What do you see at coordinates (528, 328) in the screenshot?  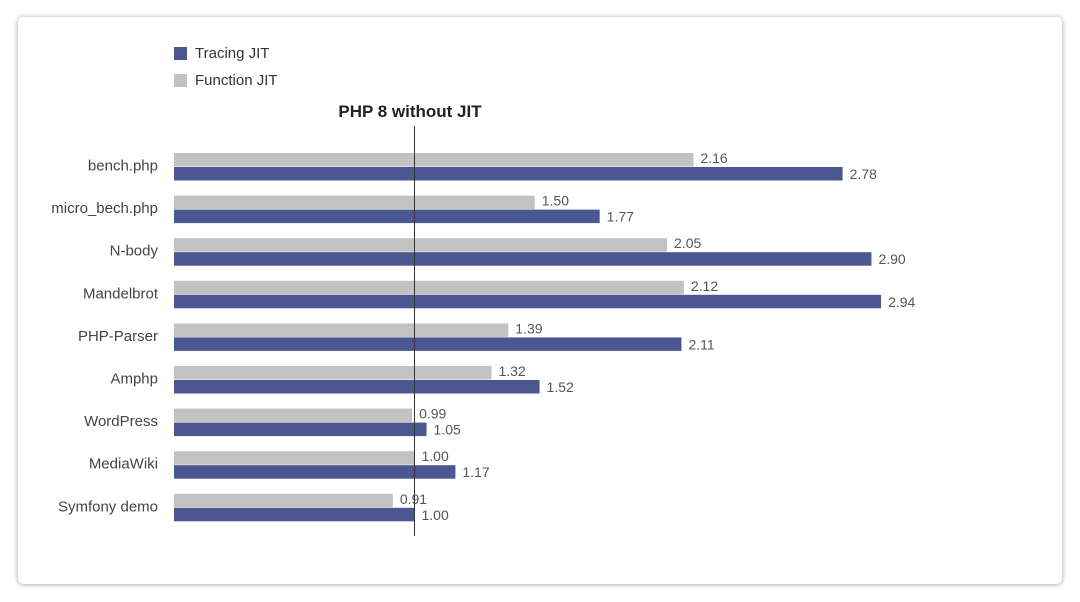 I see `value-label-function-jit-php-parser: 1.39` at bounding box center [528, 328].